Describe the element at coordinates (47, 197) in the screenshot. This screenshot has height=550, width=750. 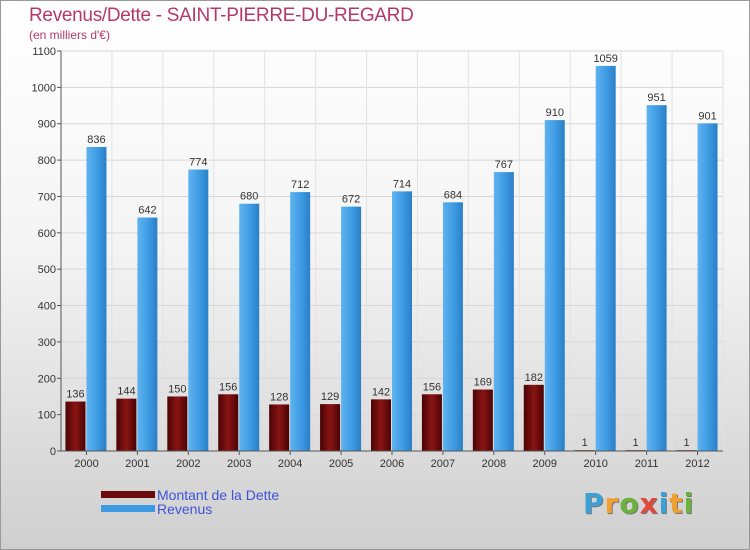
I see `y-tick-label: 700` at that location.